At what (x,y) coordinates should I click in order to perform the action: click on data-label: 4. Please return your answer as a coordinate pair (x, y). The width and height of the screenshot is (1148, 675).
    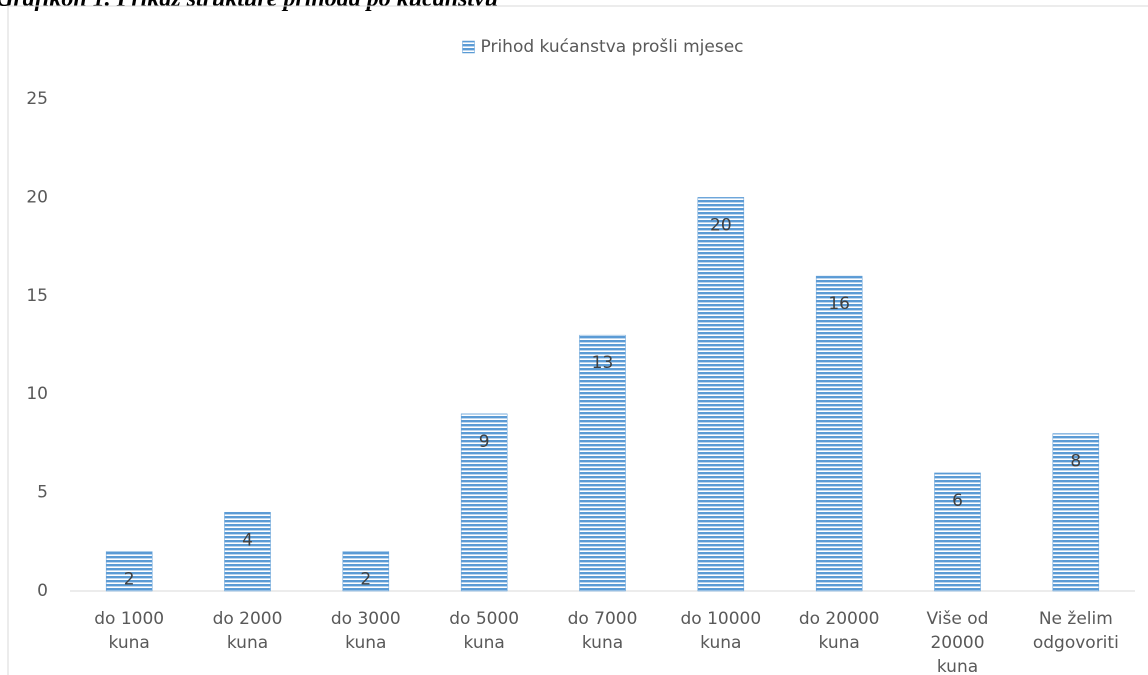
    Looking at the image, I should click on (247, 540).